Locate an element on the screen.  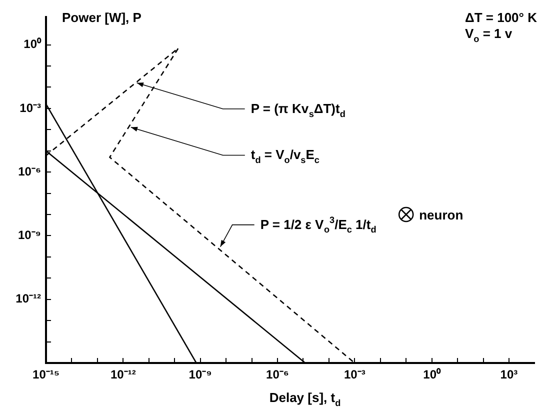
annotation: ΔT = 100° K is located at coordinates (501, 17).